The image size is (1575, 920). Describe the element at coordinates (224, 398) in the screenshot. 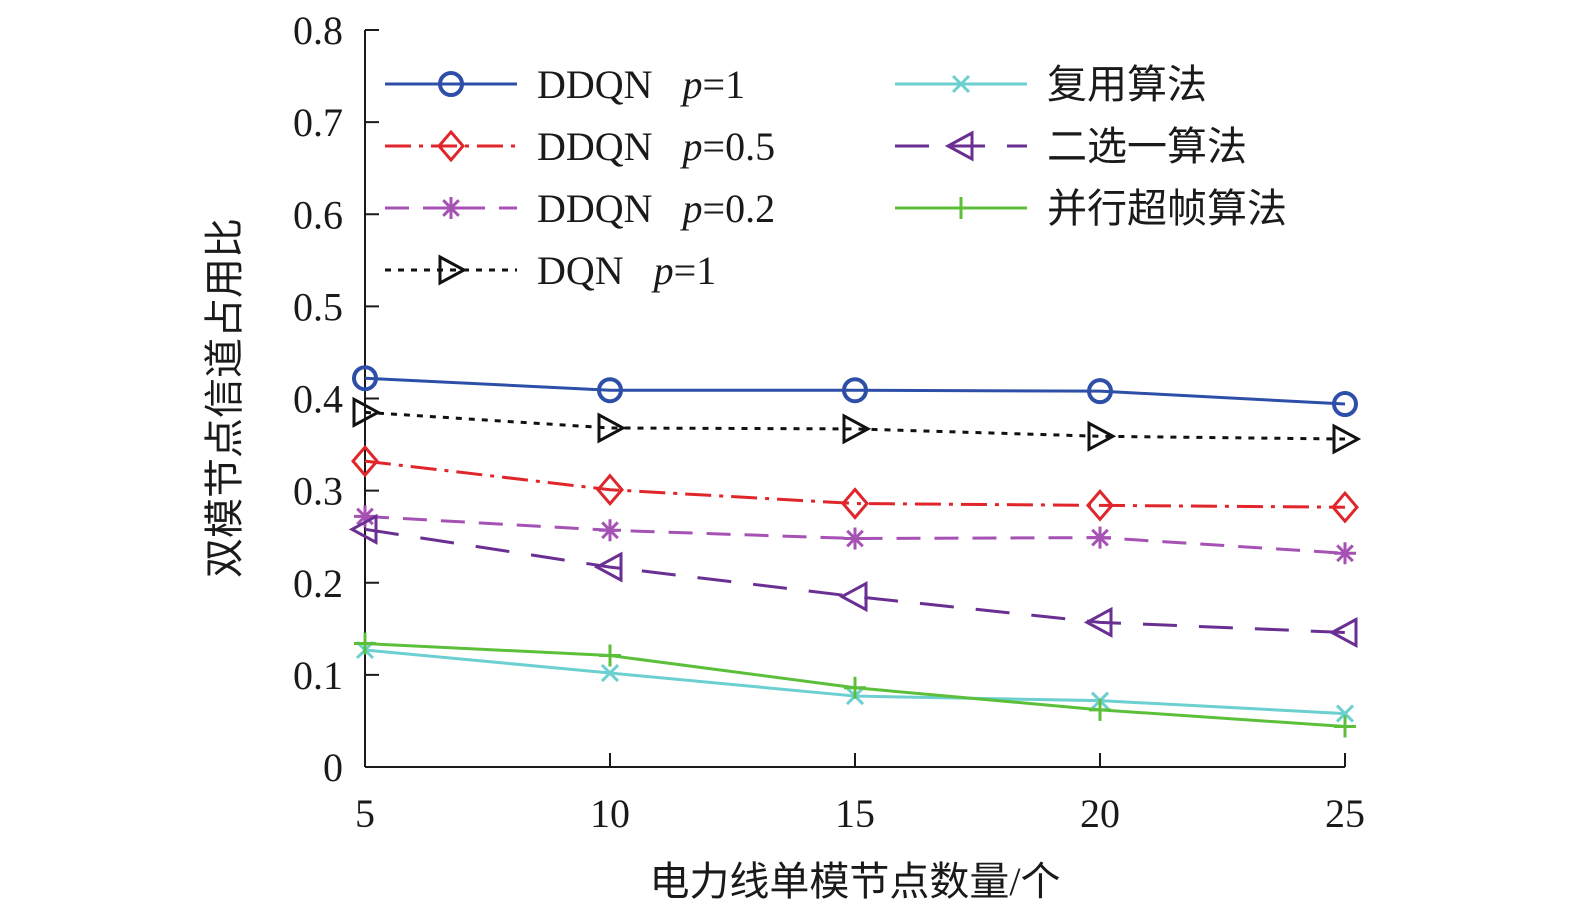

I see `y-axis-title: 双模节点信道占用比` at that location.